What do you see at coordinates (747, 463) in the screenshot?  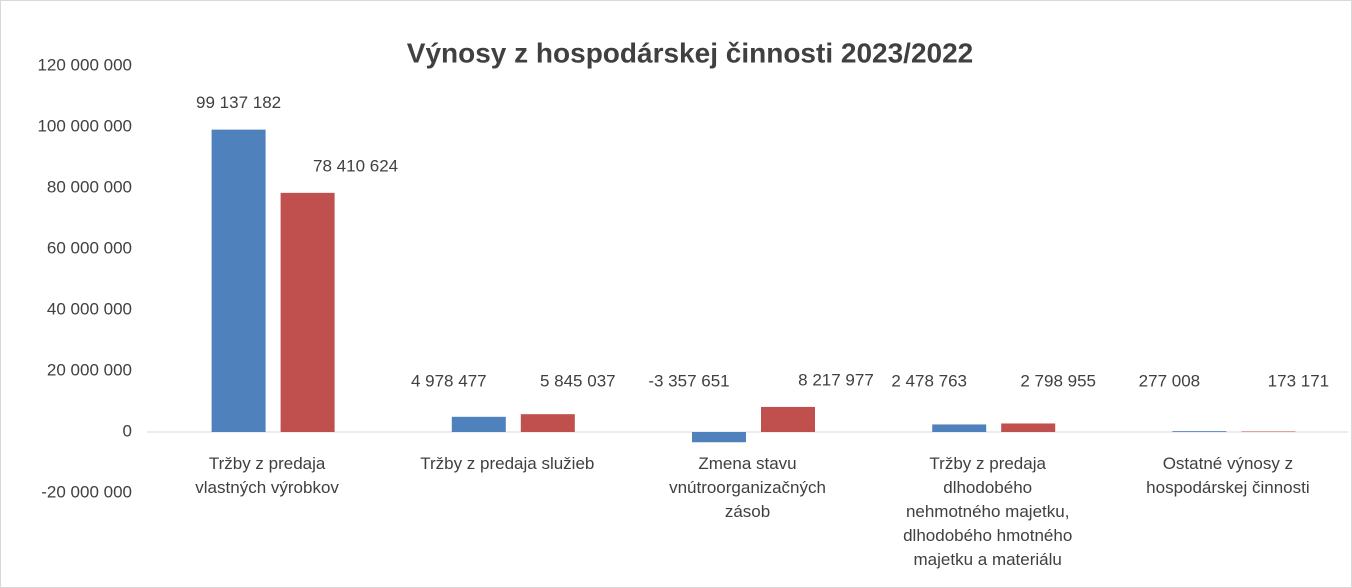 I see `x-tick-label-line: Zmena stavu` at bounding box center [747, 463].